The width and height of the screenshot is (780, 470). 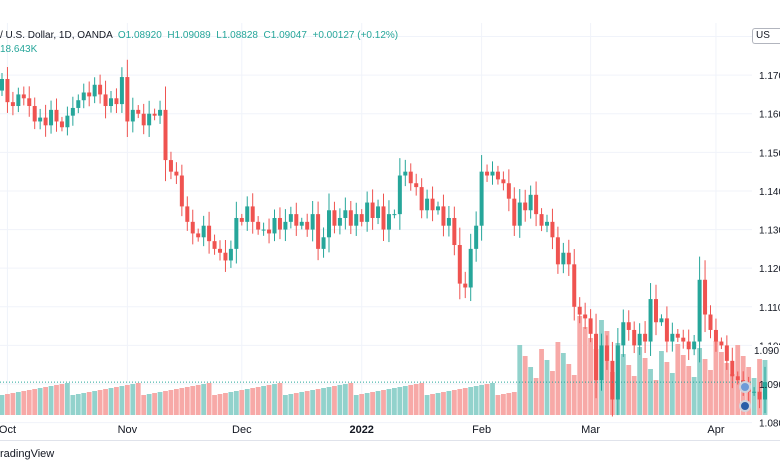 I want to click on y-tick-label: 1.170, so click(x=769, y=76).